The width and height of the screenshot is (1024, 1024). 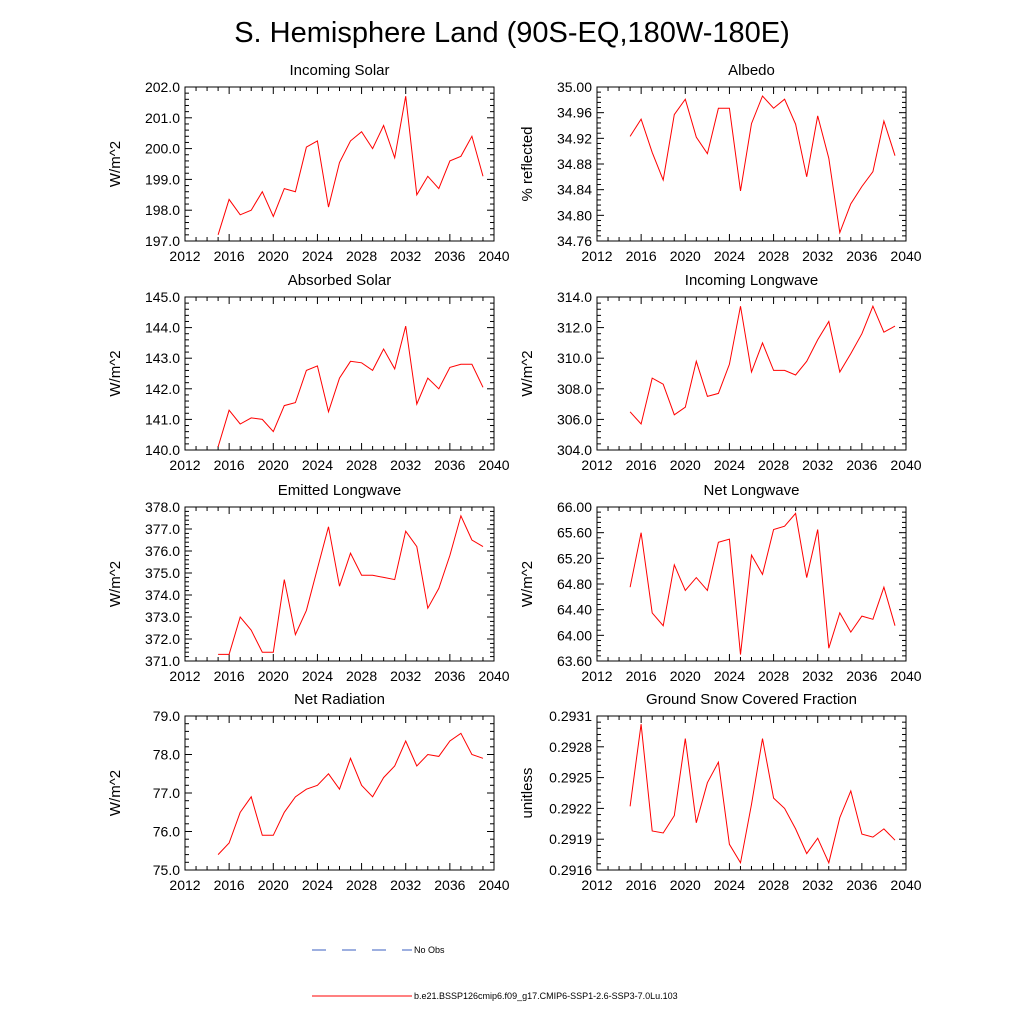 I want to click on y-tick-label: 34.92, so click(x=574, y=138).